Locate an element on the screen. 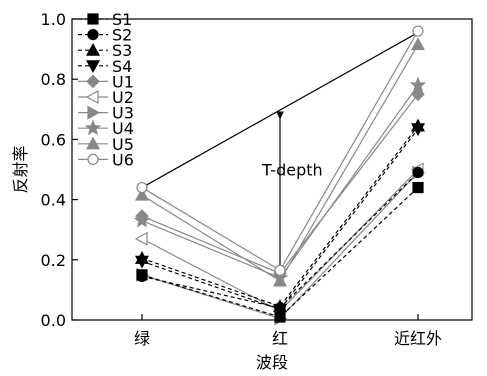 The height and width of the screenshot is (376, 487). legend-item-s4: S4 is located at coordinates (105, 66).